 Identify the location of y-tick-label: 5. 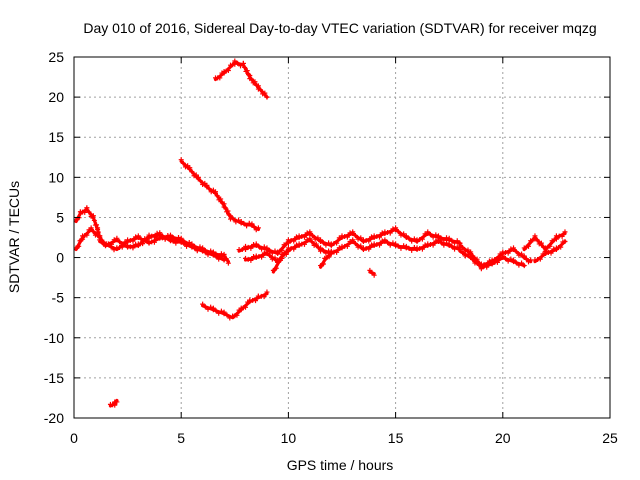
(60, 217).